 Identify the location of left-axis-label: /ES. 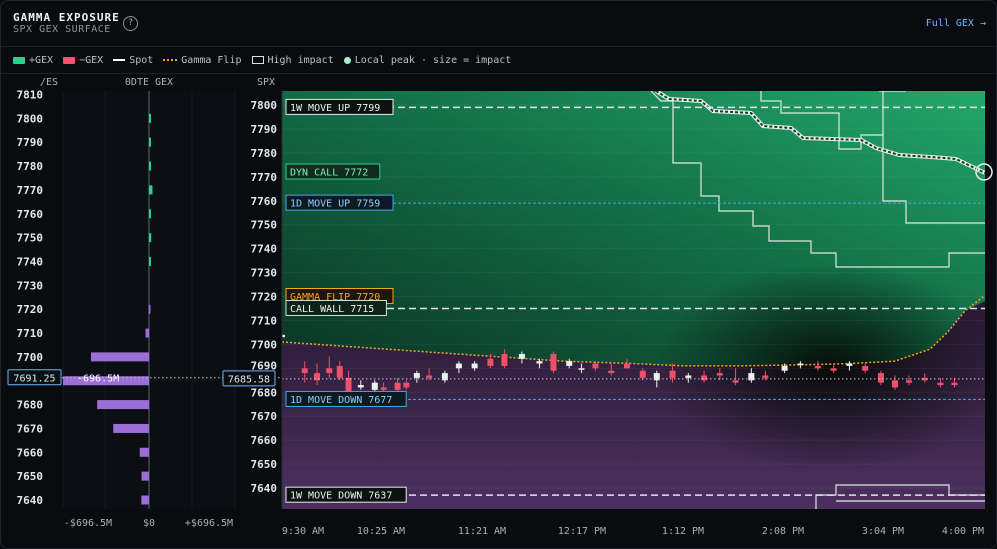
(49, 82).